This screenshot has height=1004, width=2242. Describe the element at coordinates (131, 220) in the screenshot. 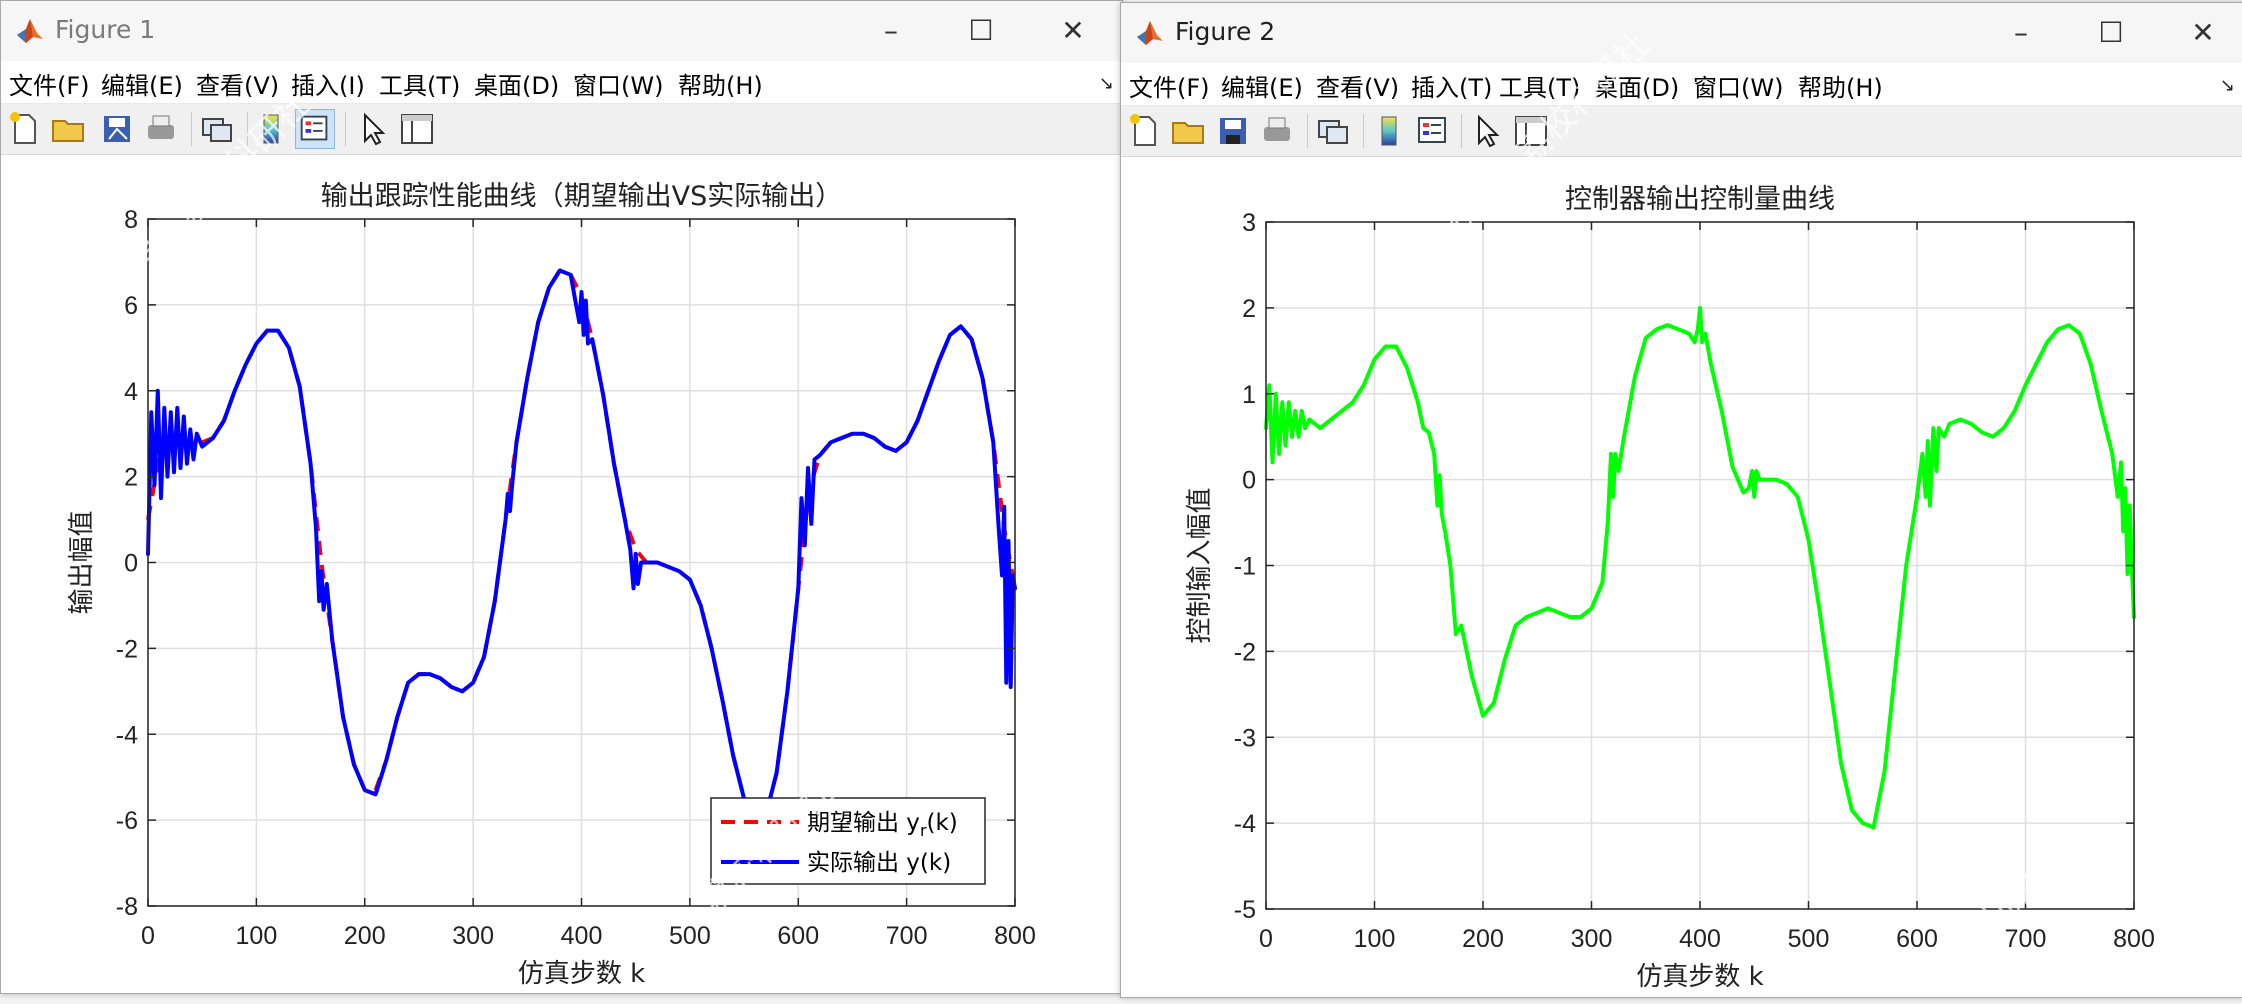

I see `y-tick-label: 8` at that location.